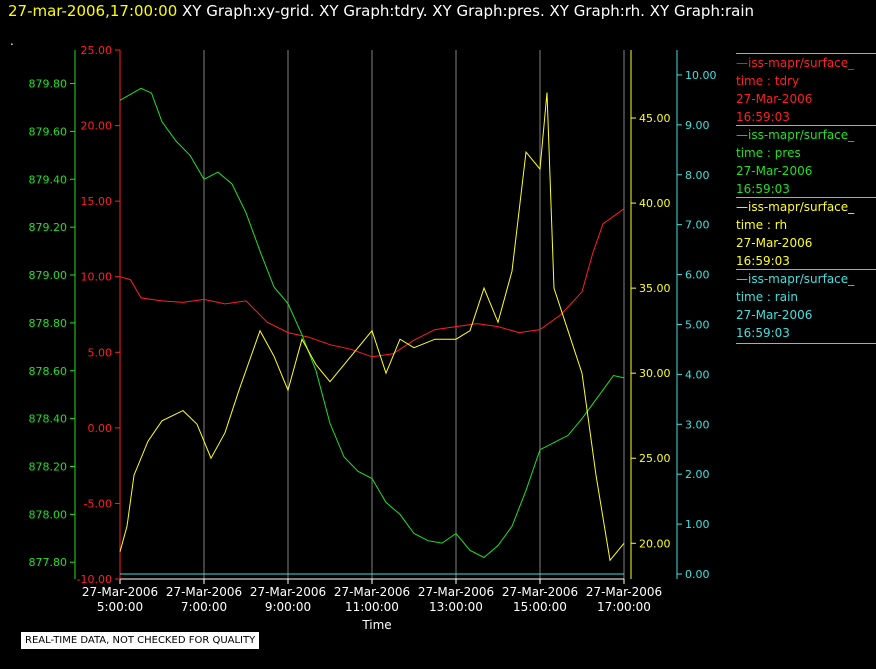 This screenshot has width=876, height=669. I want to click on y-tick-label-pres: 877.80, so click(48, 562).